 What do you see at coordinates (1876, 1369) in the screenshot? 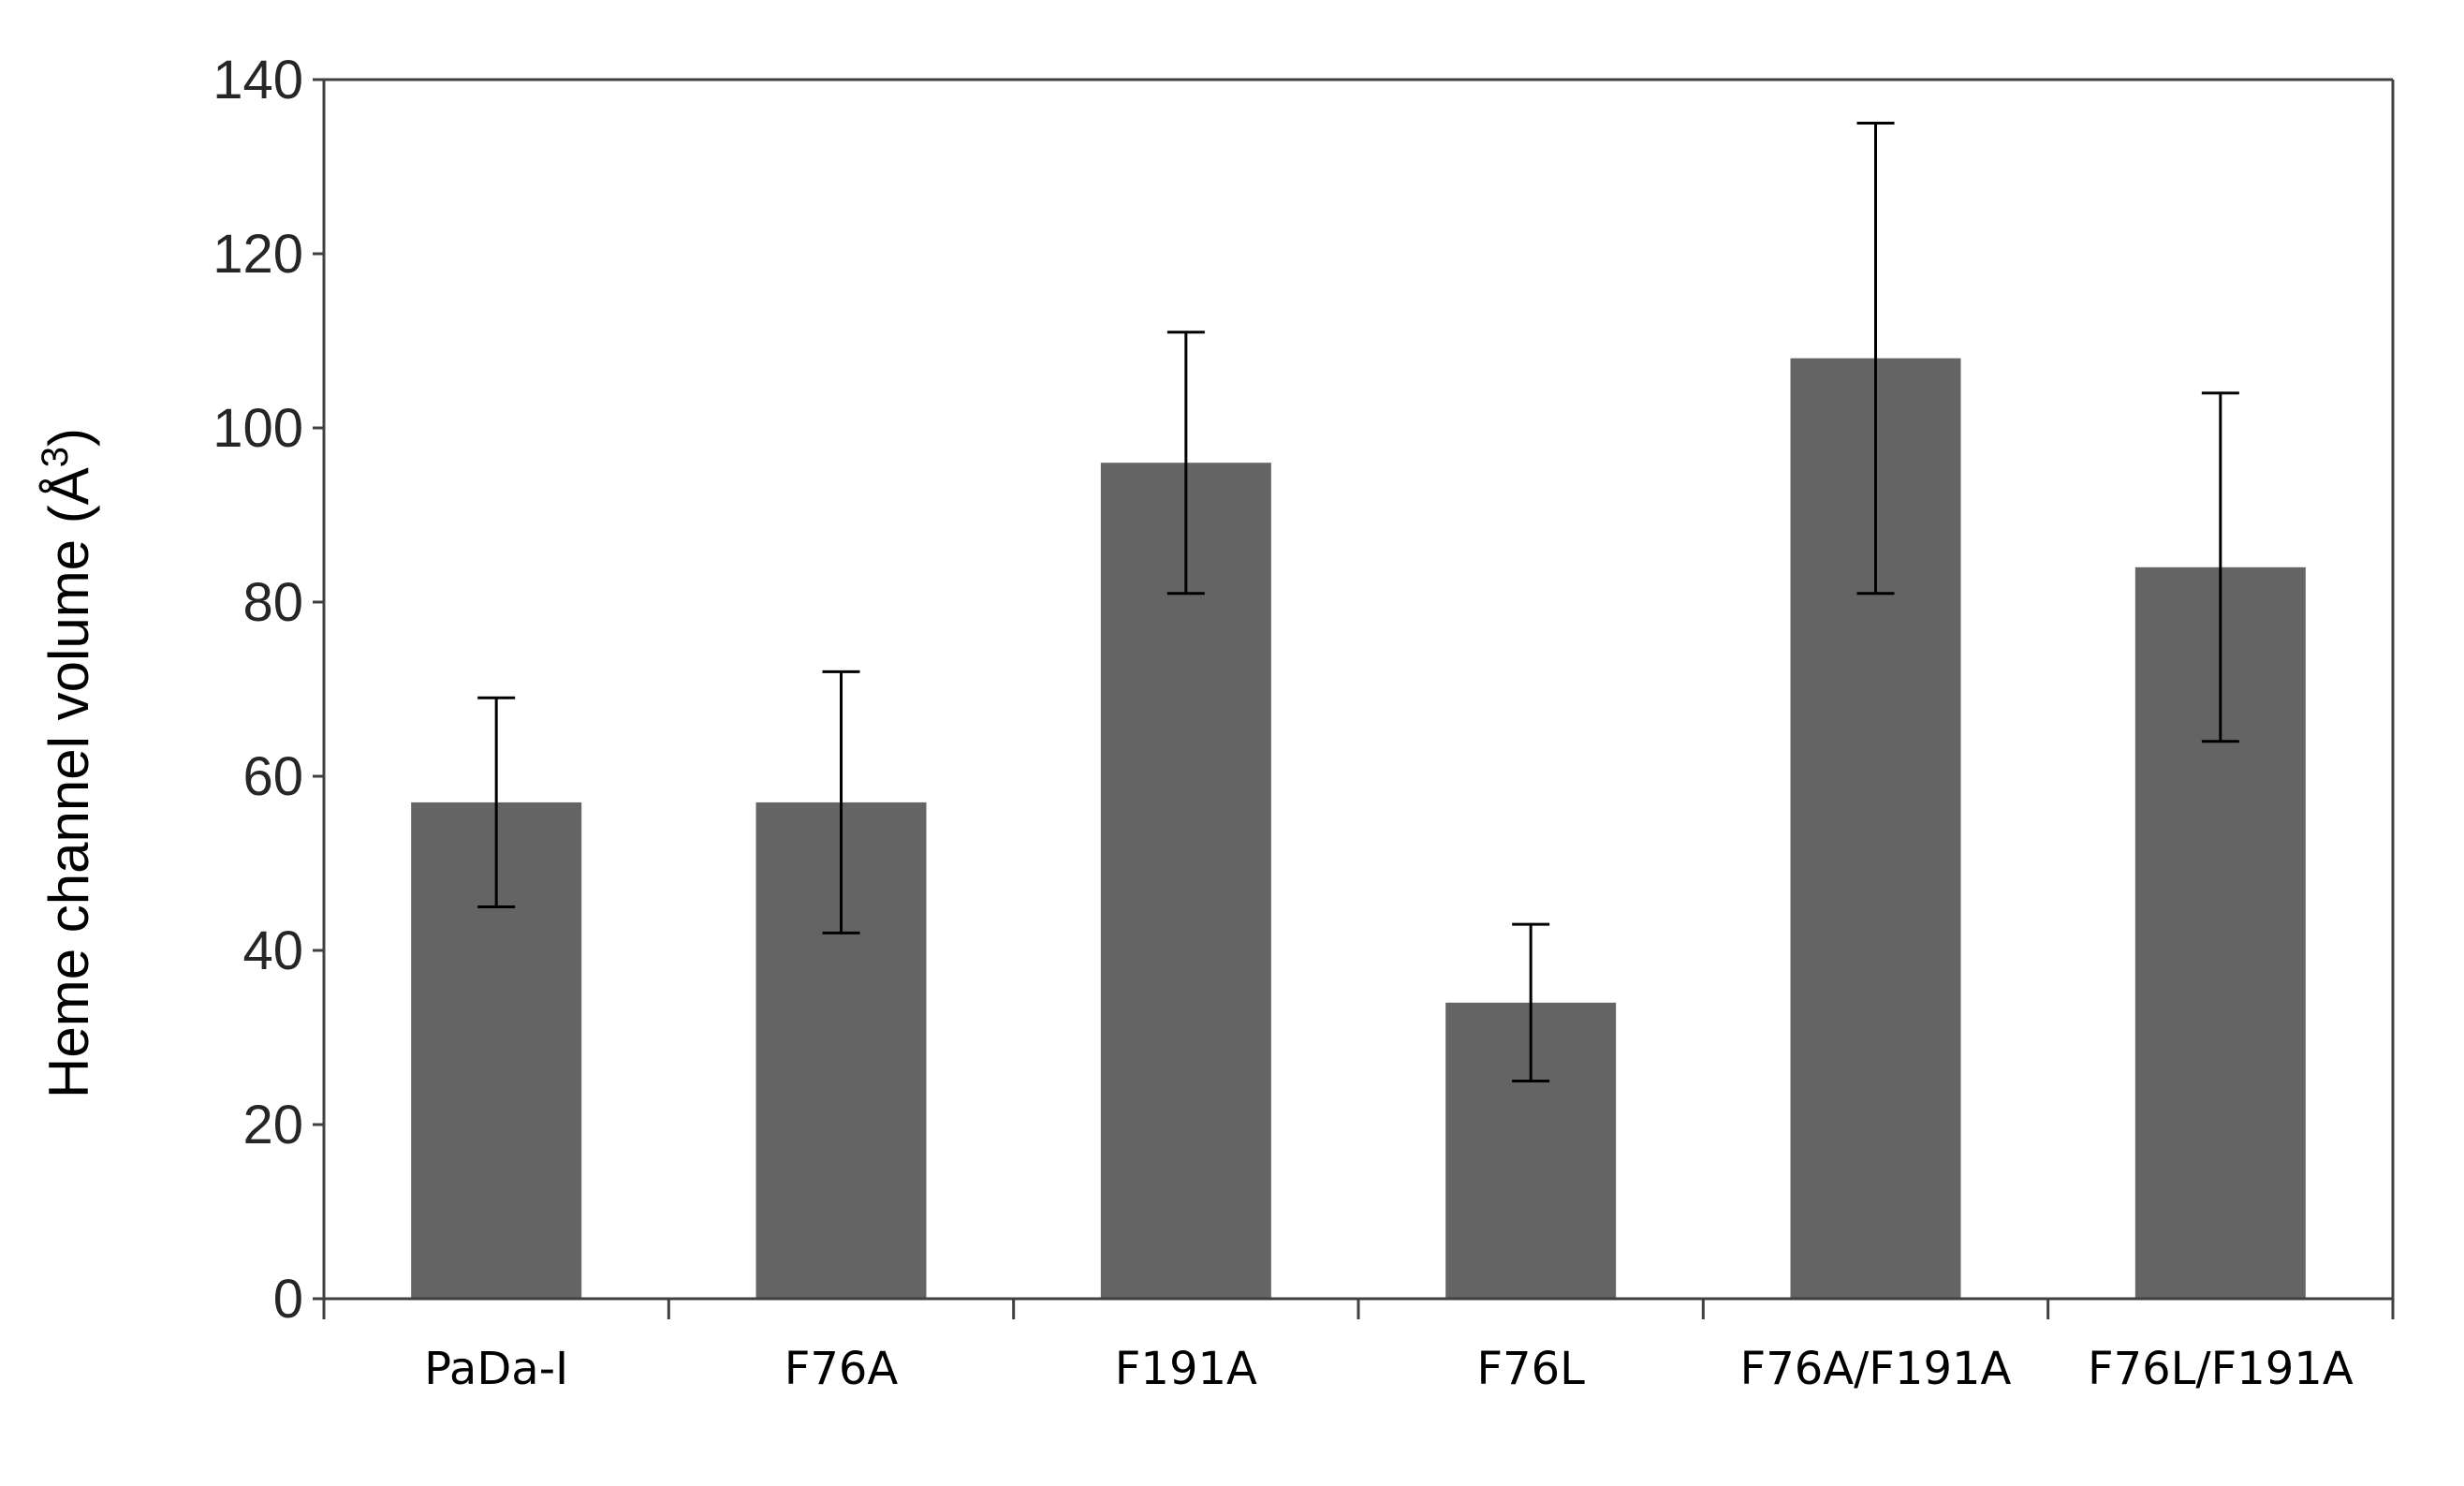
I see `x-tick-label: F76A/F191A` at bounding box center [1876, 1369].